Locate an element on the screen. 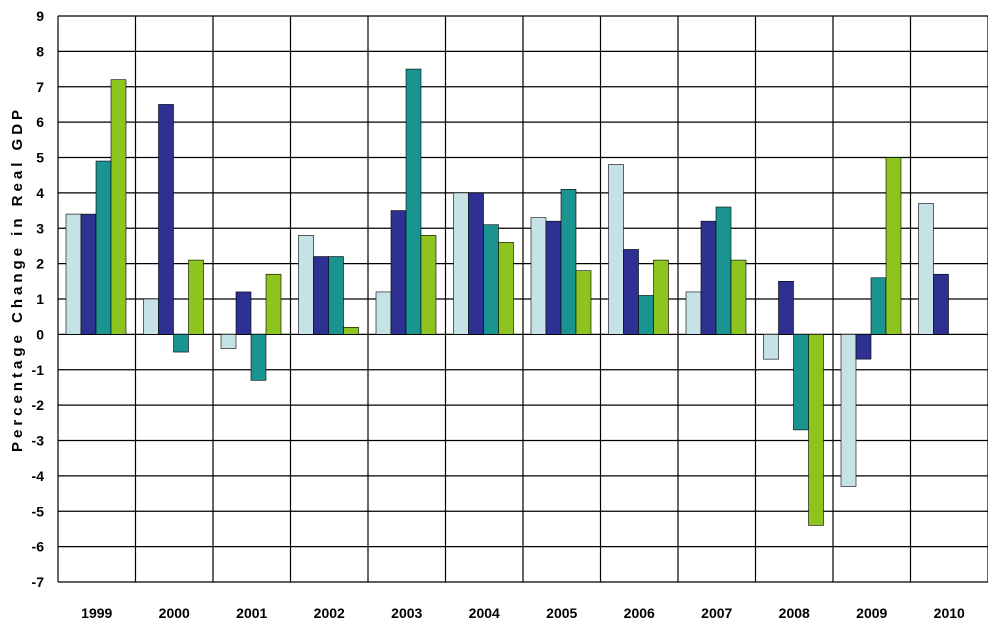 The height and width of the screenshot is (630, 988). y-tick-label: -7 is located at coordinates (38, 582).